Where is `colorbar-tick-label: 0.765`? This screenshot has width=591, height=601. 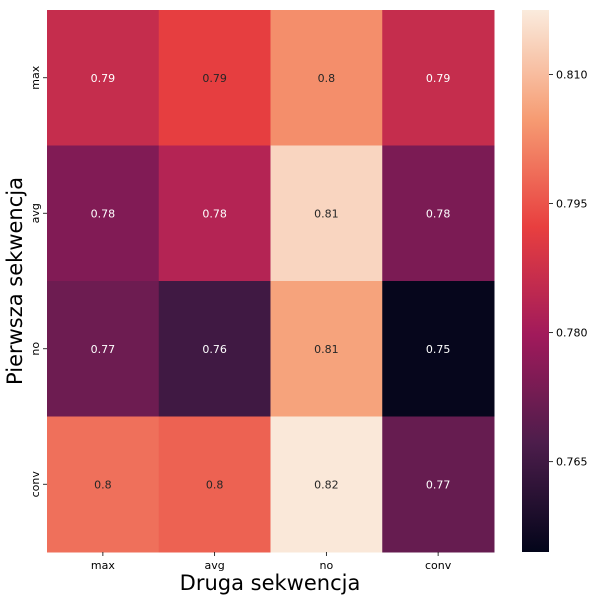 colorbar-tick-label: 0.765 is located at coordinates (572, 462).